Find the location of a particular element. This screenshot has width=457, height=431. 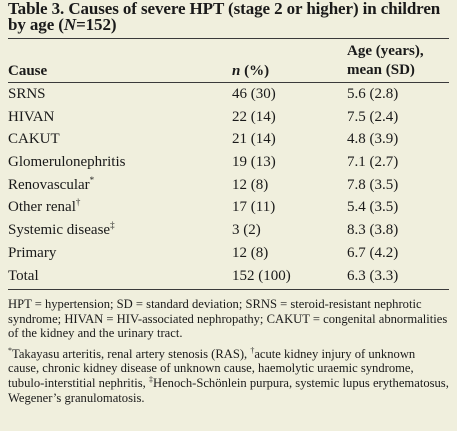

title-n: N is located at coordinates (70, 24).